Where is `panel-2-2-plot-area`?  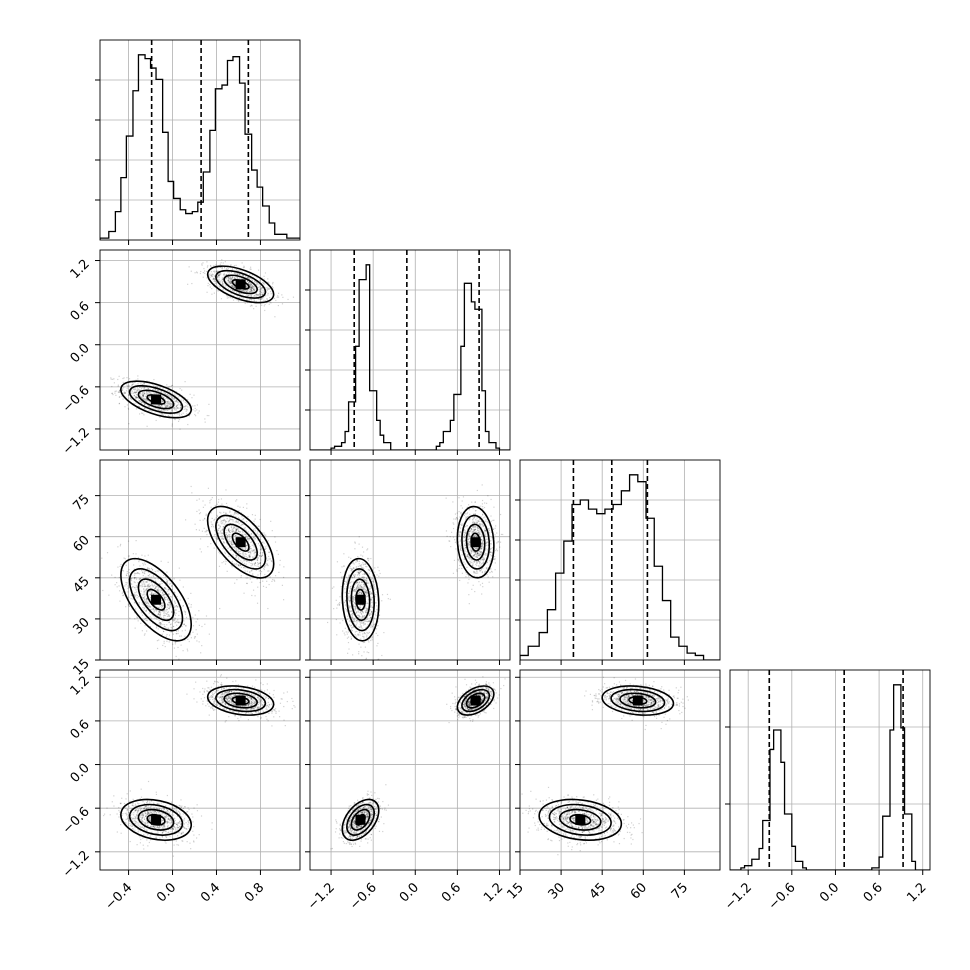 panel-2-2-plot-area is located at coordinates (620, 560).